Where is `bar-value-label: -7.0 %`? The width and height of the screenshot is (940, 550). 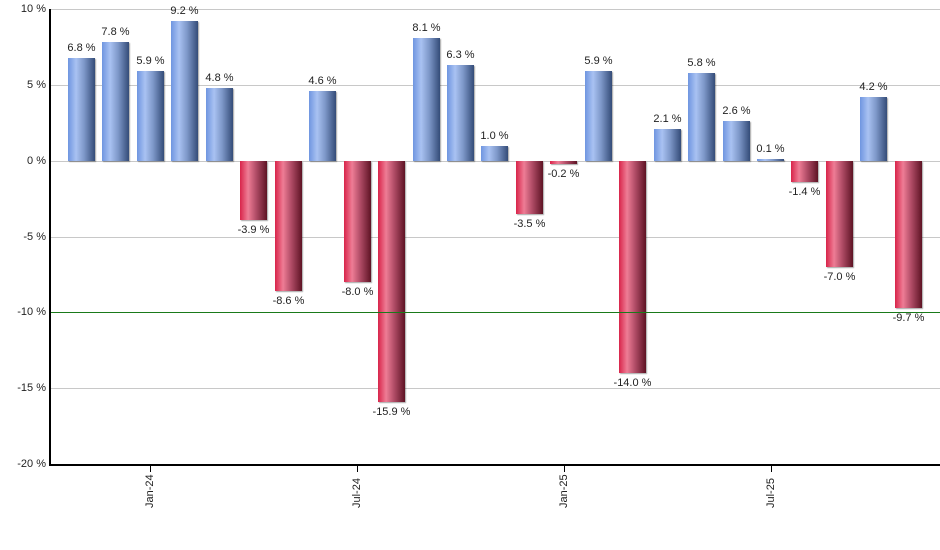
bar-value-label: -7.0 % is located at coordinates (839, 276).